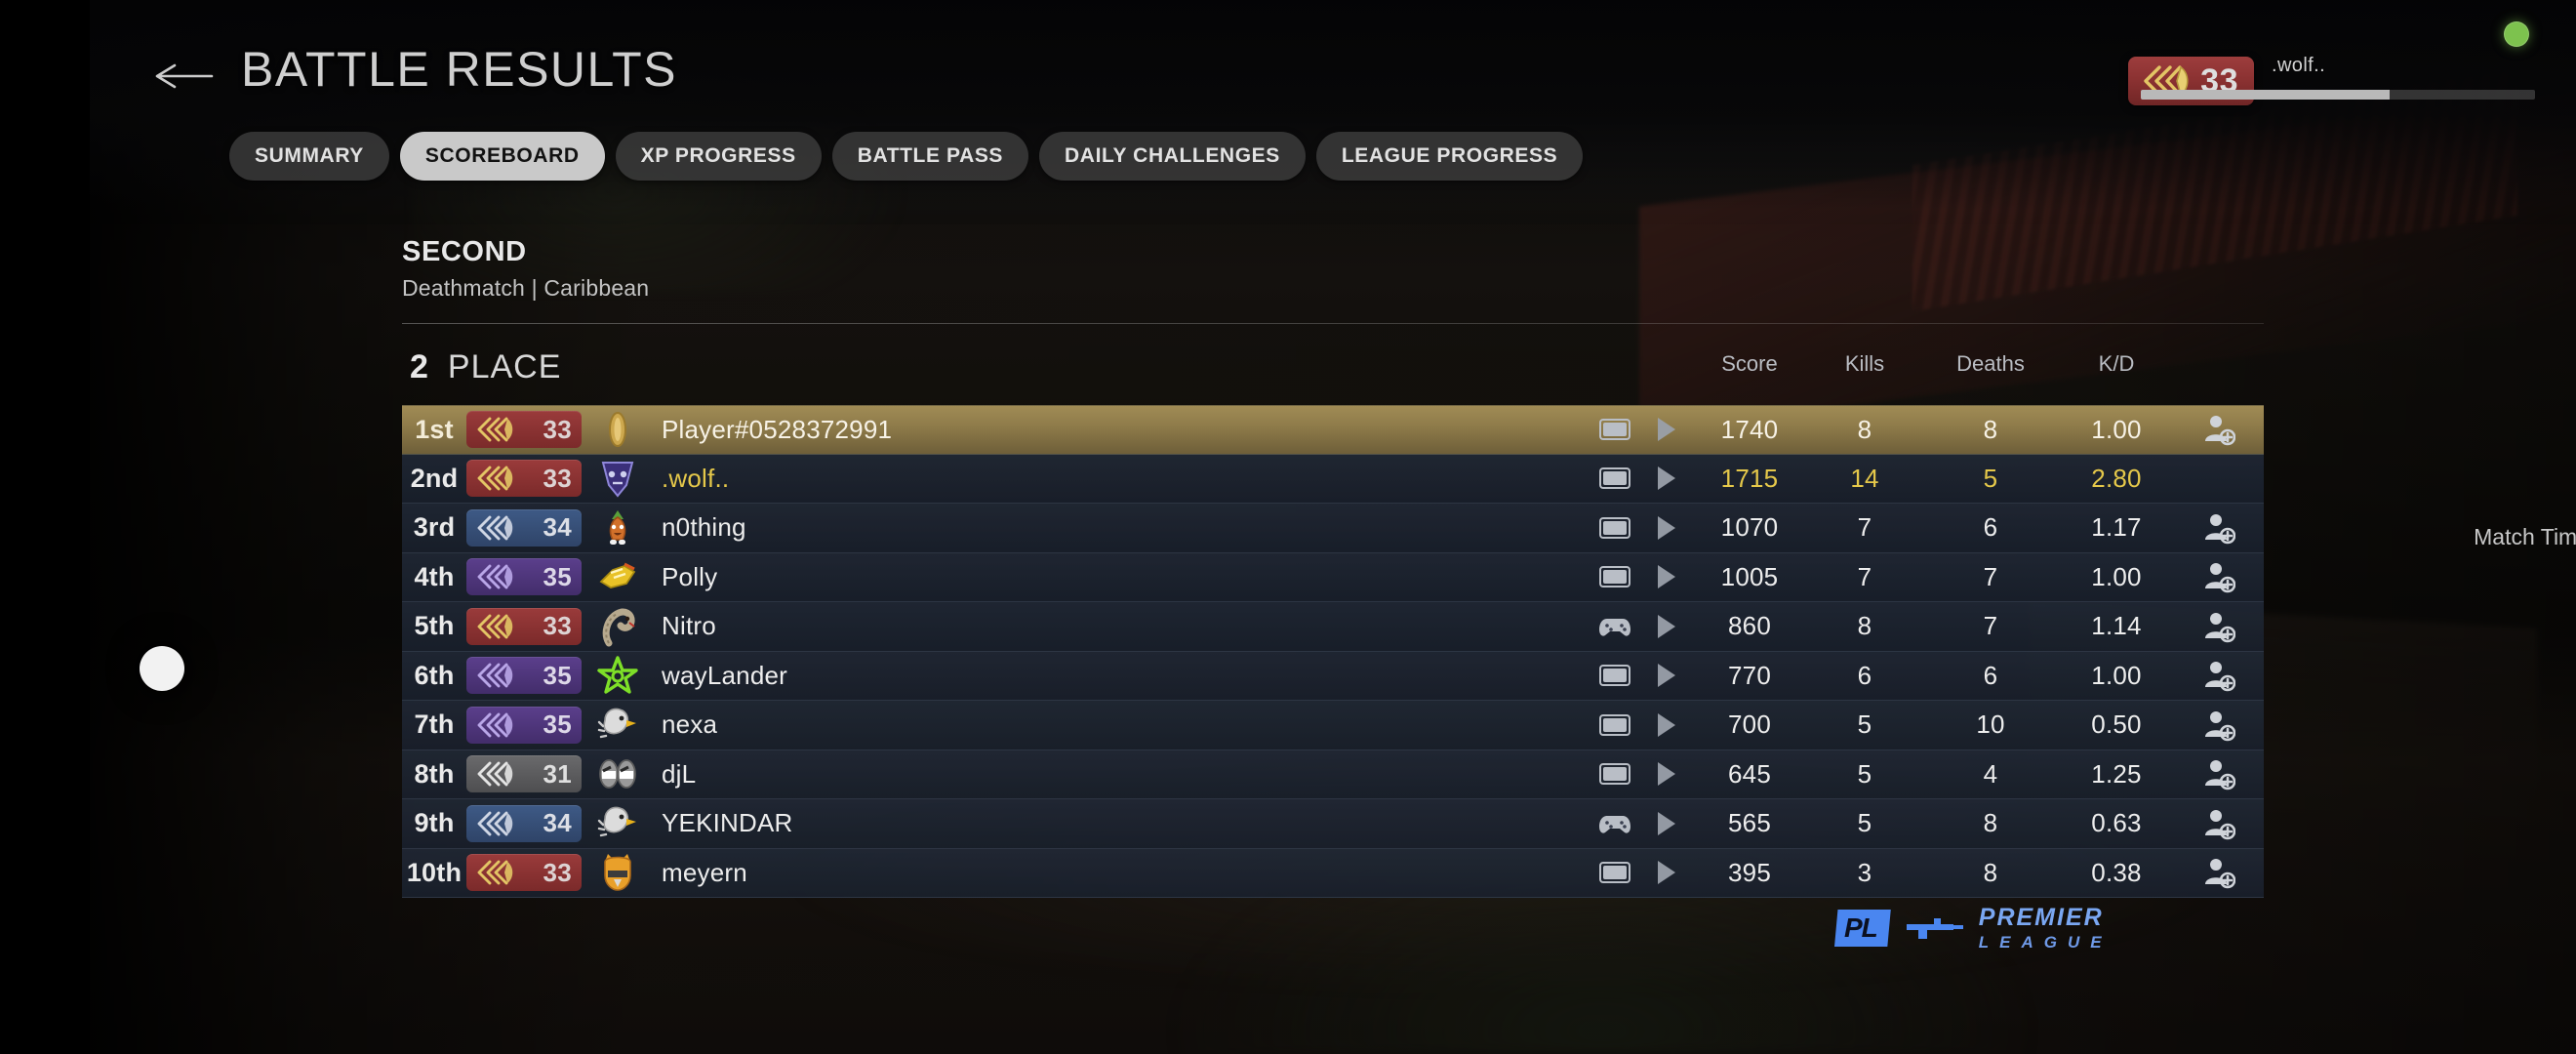  What do you see at coordinates (1449, 156) in the screenshot?
I see `tab-league-progress: LEAGUE PROGRESS` at bounding box center [1449, 156].